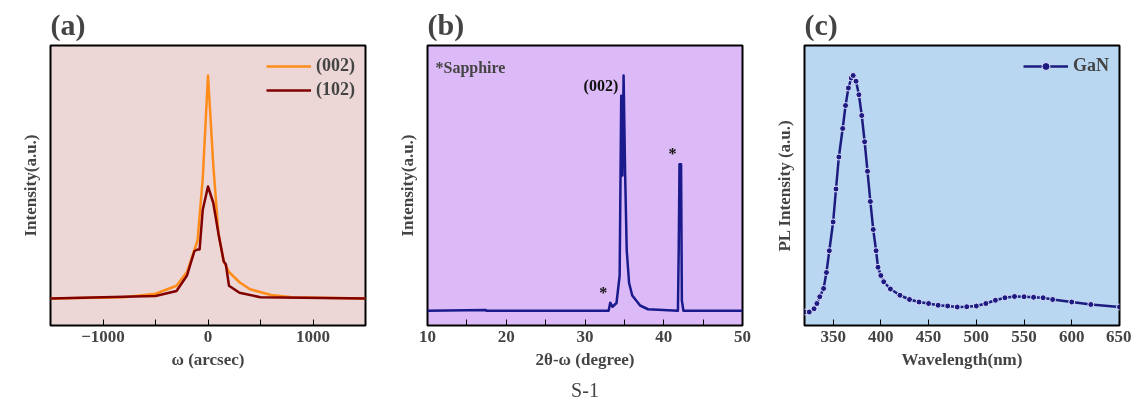 The image size is (1131, 419). What do you see at coordinates (103, 336) in the screenshot?
I see `x-tick-label: −1000` at bounding box center [103, 336].